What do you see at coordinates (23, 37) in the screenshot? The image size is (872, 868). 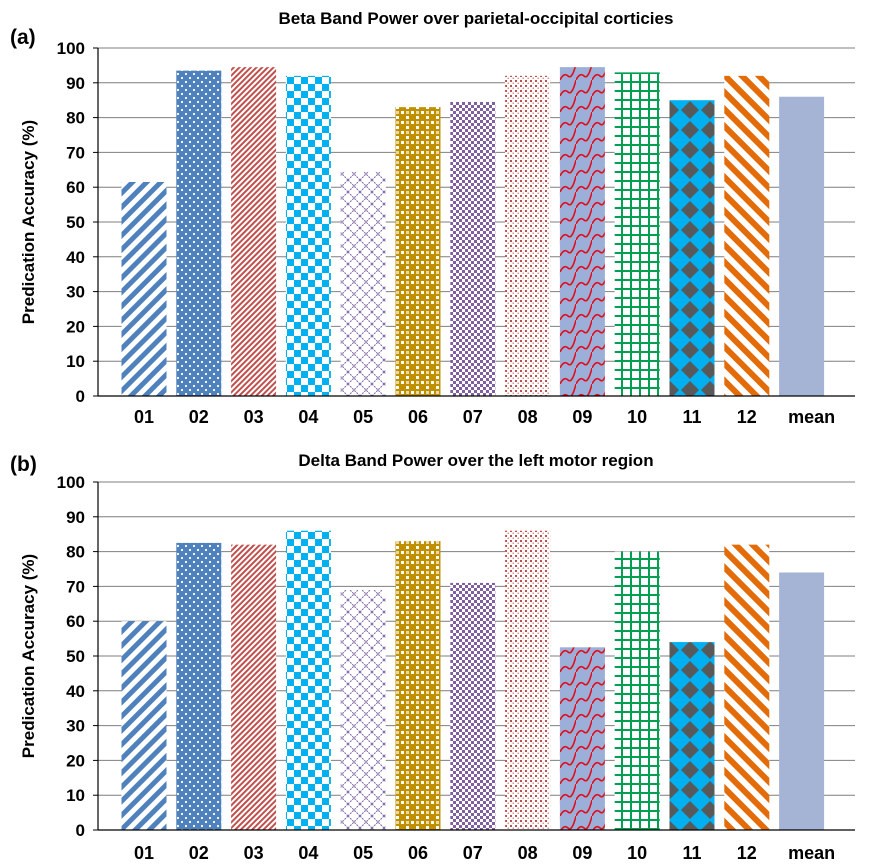 I see `panel-label: (a)` at bounding box center [23, 37].